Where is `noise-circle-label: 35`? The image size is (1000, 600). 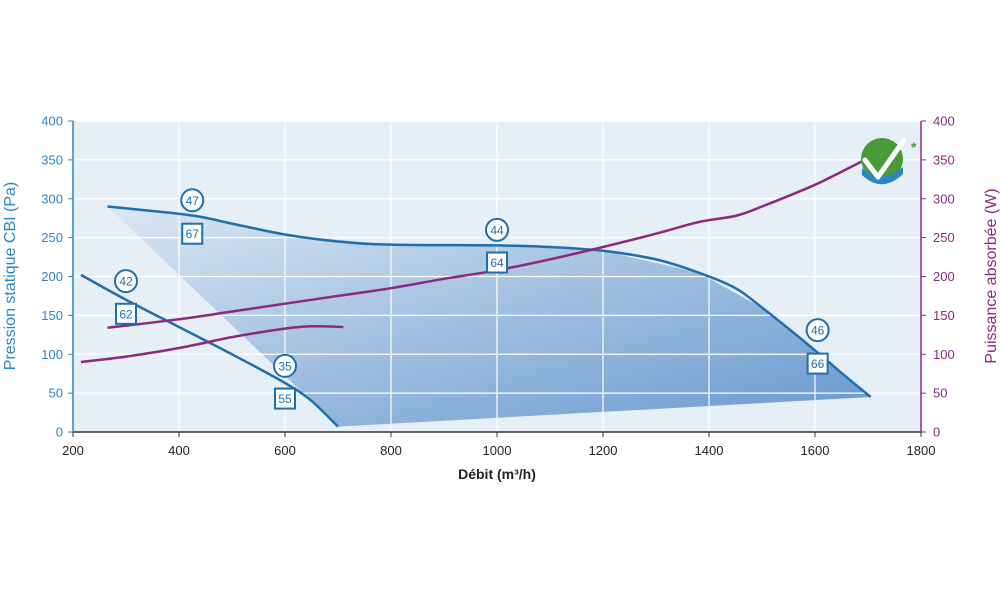 noise-circle-label: 35 is located at coordinates (285, 366).